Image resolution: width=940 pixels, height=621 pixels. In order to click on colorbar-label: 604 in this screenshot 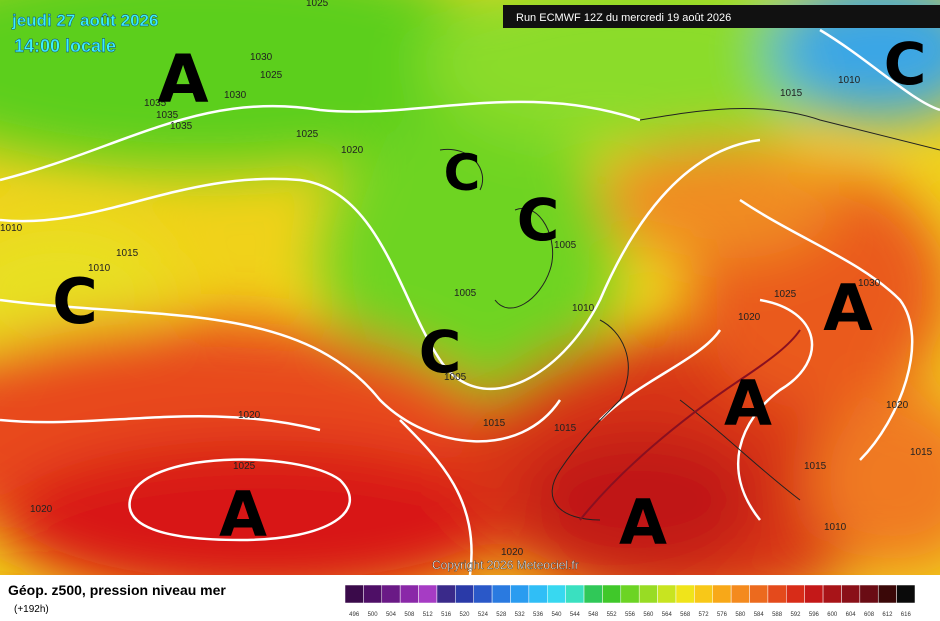, I will do `click(851, 615)`.